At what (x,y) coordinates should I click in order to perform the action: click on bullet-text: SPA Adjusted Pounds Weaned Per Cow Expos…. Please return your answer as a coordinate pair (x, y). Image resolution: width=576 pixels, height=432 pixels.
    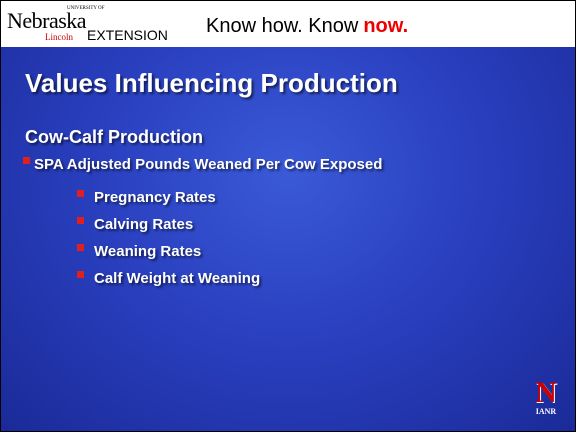
    Looking at the image, I should click on (208, 164).